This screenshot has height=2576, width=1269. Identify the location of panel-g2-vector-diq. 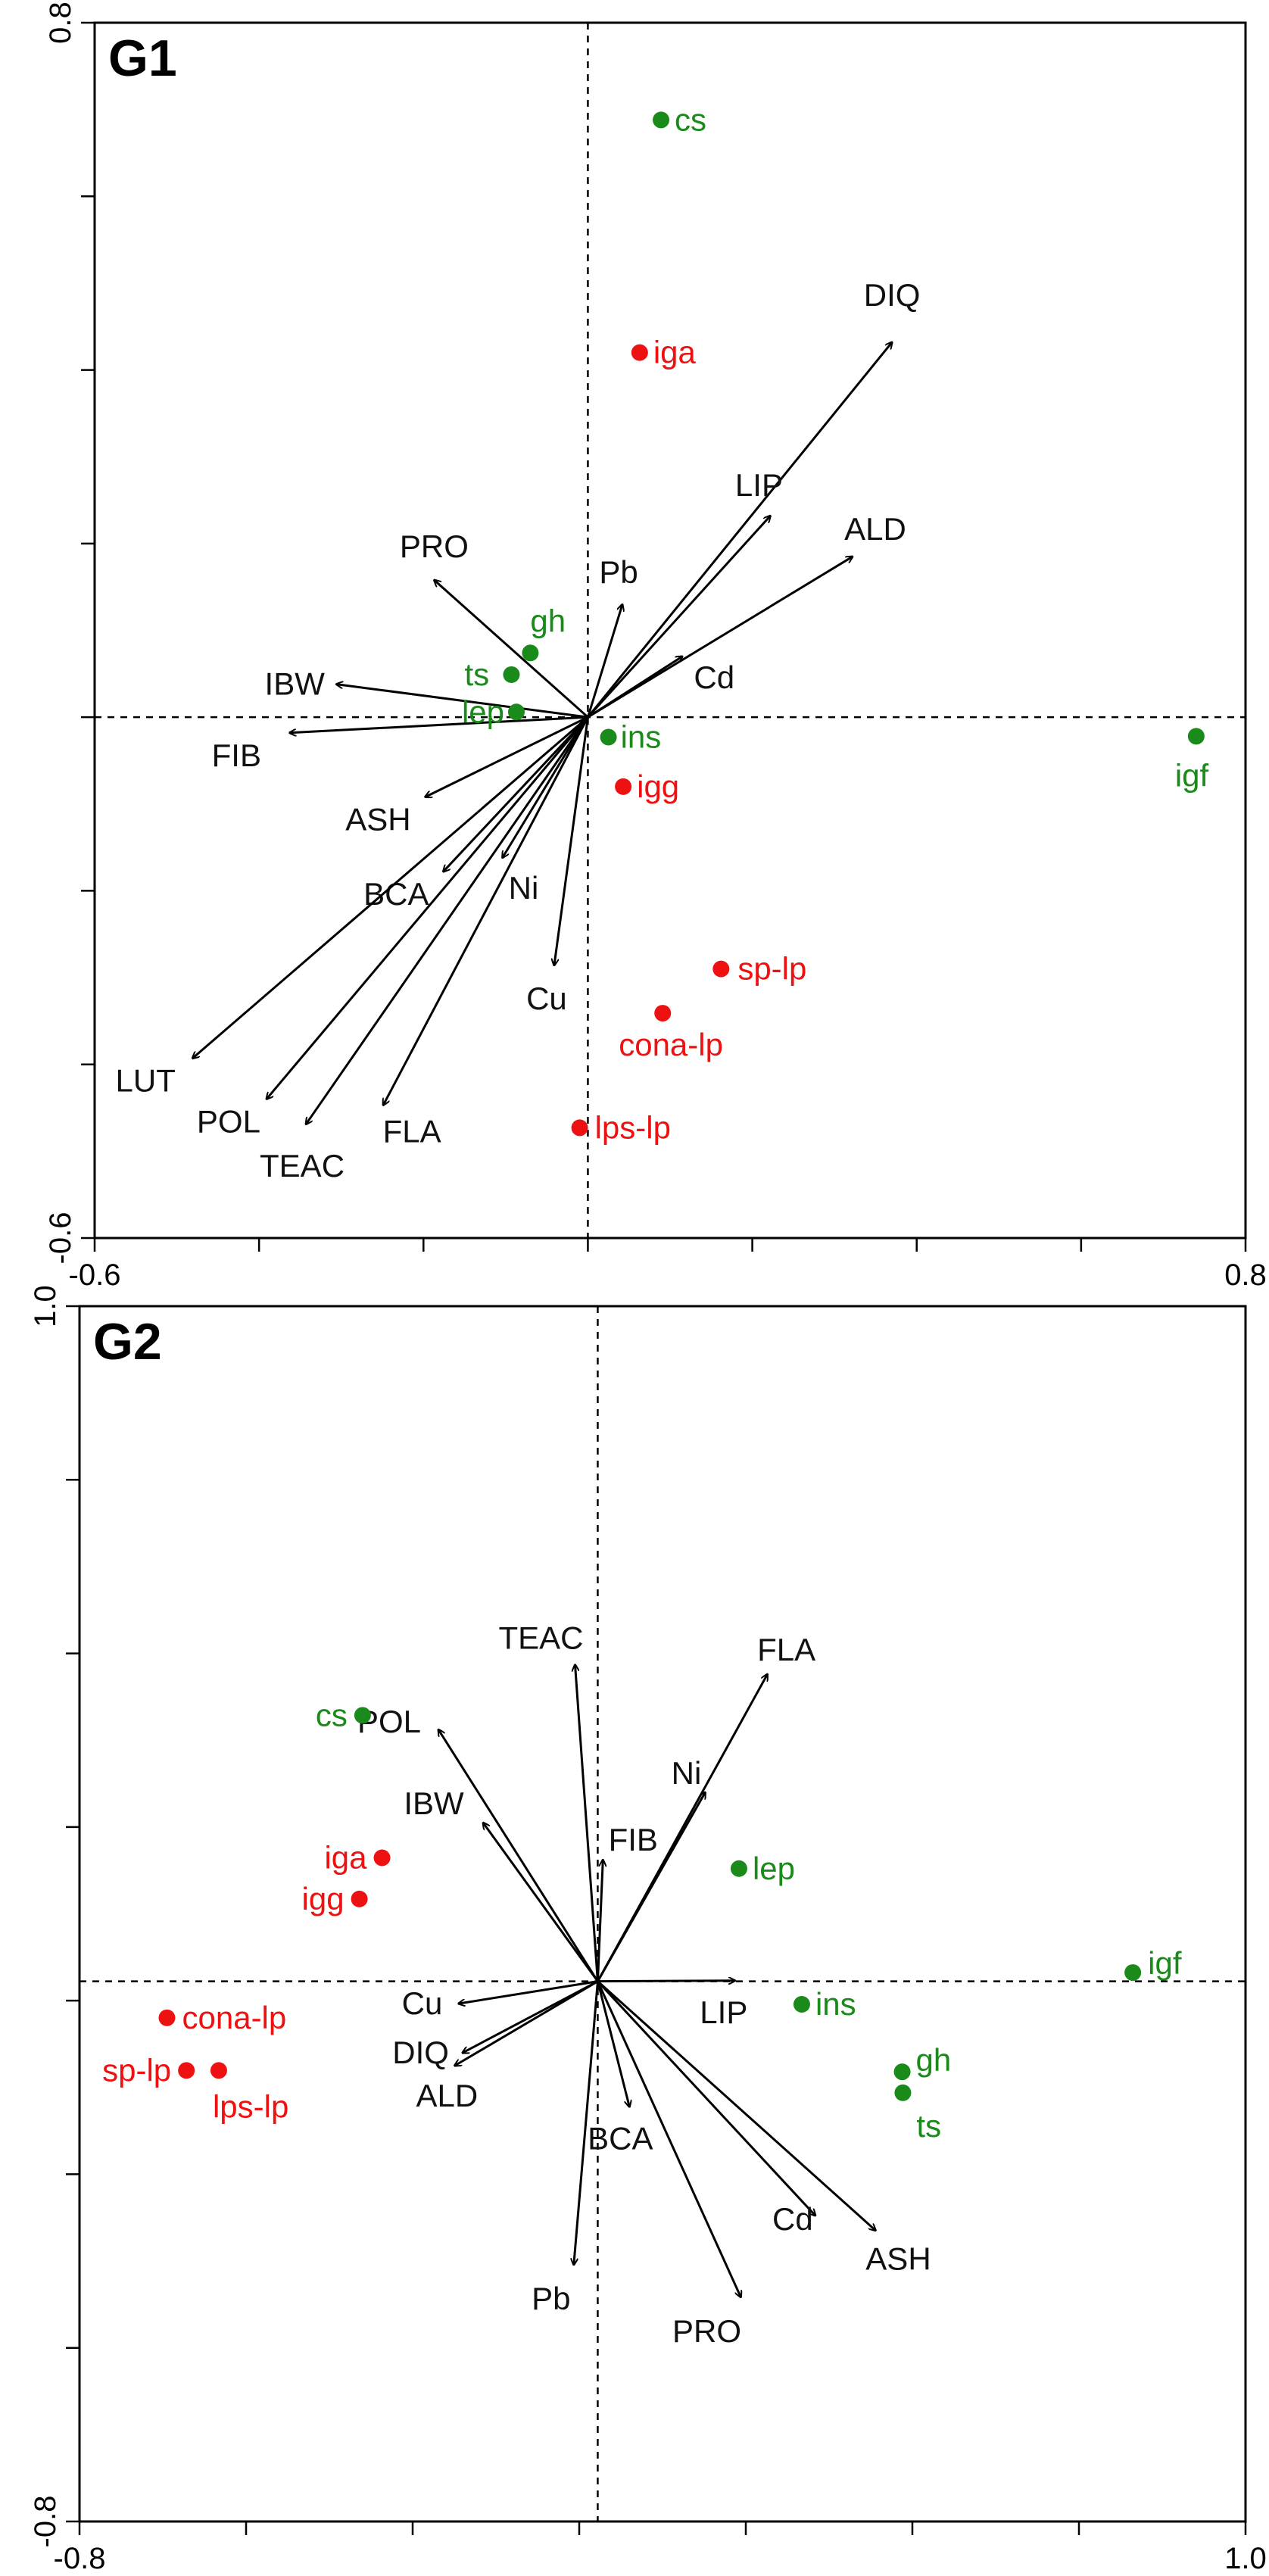
(531, 2017).